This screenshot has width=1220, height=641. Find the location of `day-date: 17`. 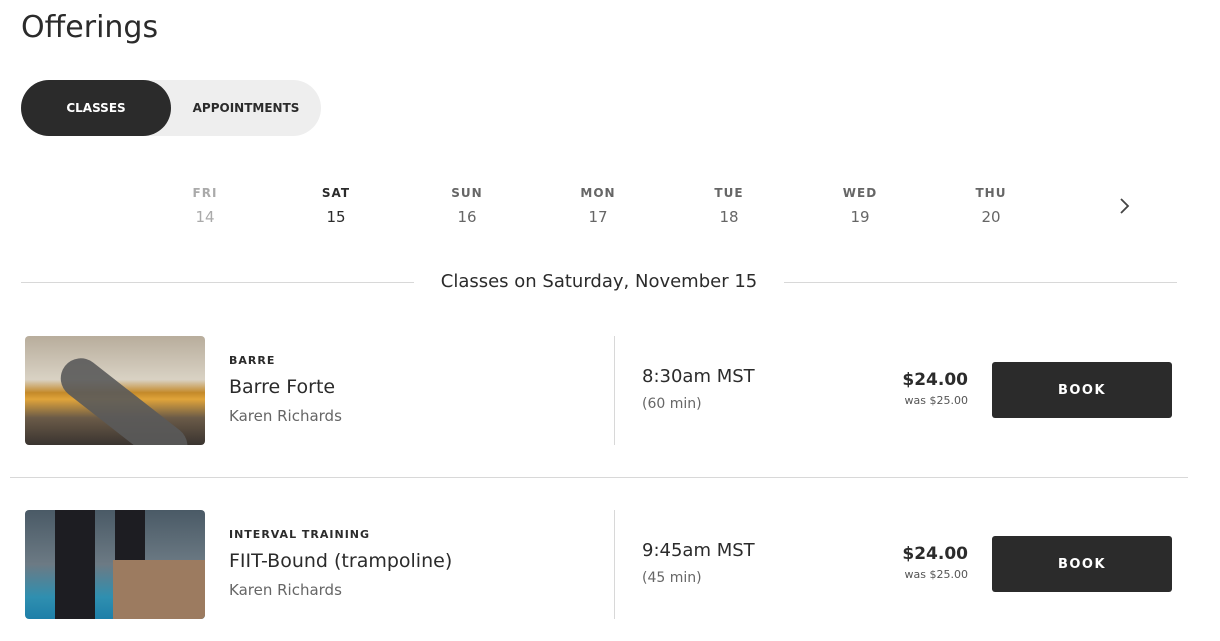

day-date: 17 is located at coordinates (598, 217).